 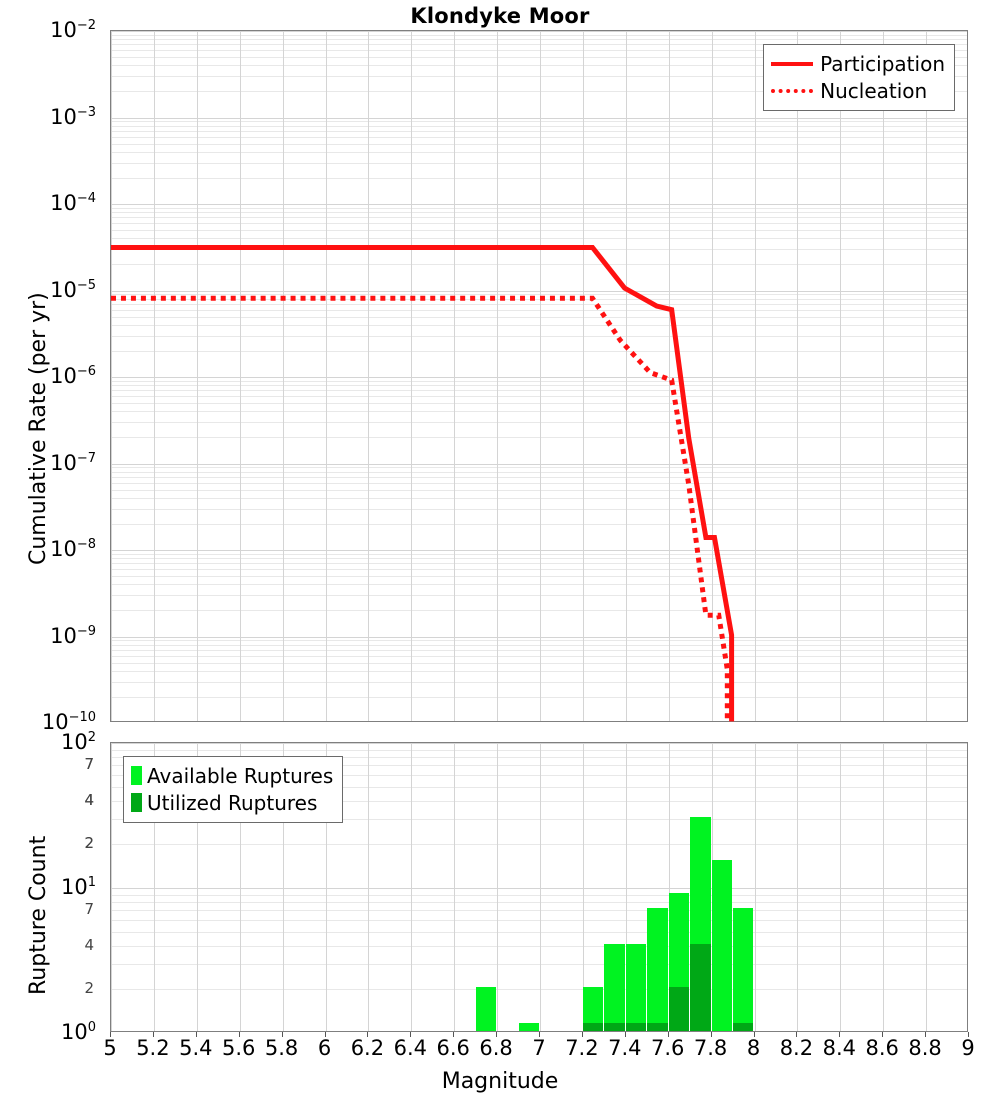 I want to click on available-ruptures-swatch-icon, so click(x=136, y=775).